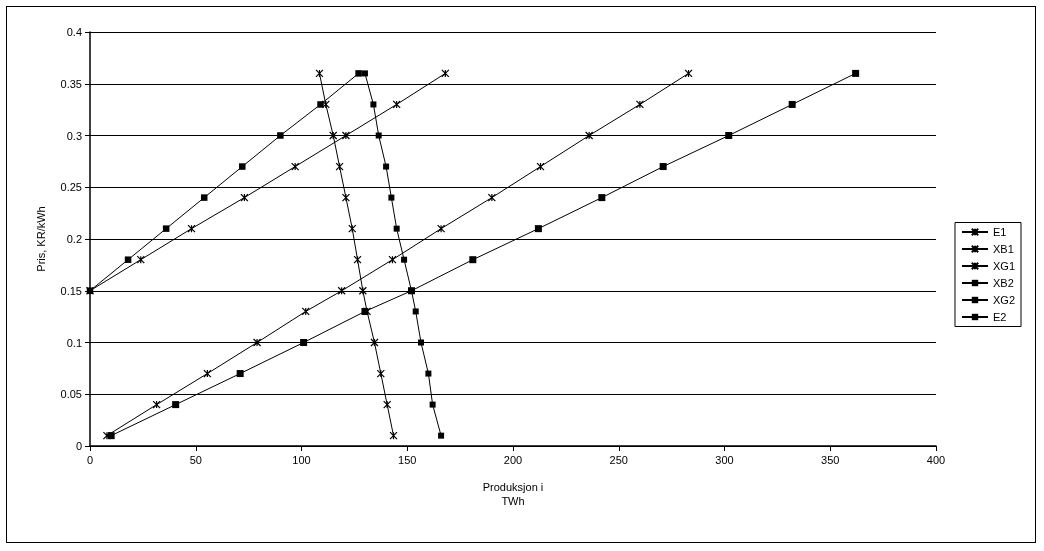 The height and width of the screenshot is (551, 1044). What do you see at coordinates (407, 459) in the screenshot?
I see `x-tick-label: 150` at bounding box center [407, 459].